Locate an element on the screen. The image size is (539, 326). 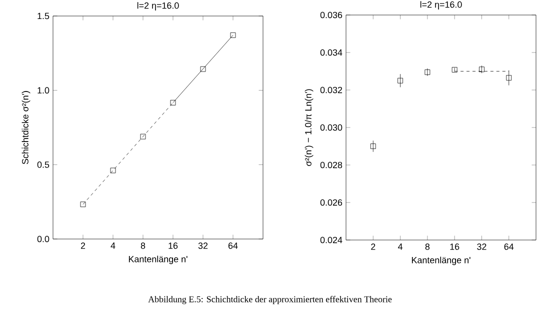
y-tick-label: 0.026 is located at coordinates (331, 202).